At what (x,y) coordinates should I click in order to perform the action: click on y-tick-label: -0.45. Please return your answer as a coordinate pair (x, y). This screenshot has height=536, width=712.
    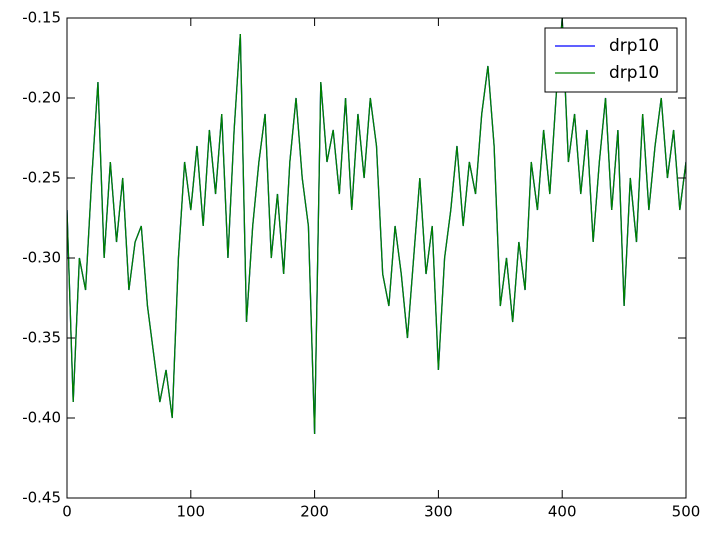
    Looking at the image, I should click on (41, 498).